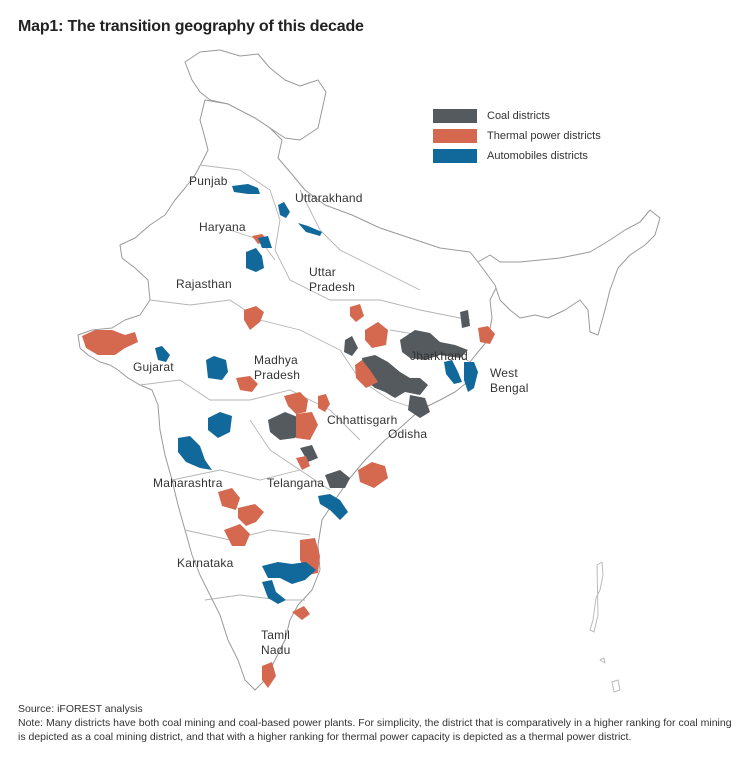 Image resolution: width=750 pixels, height=781 pixels. Describe the element at coordinates (80, 709) in the screenshot. I see `source-text: Source: iFOREST analysis` at that location.